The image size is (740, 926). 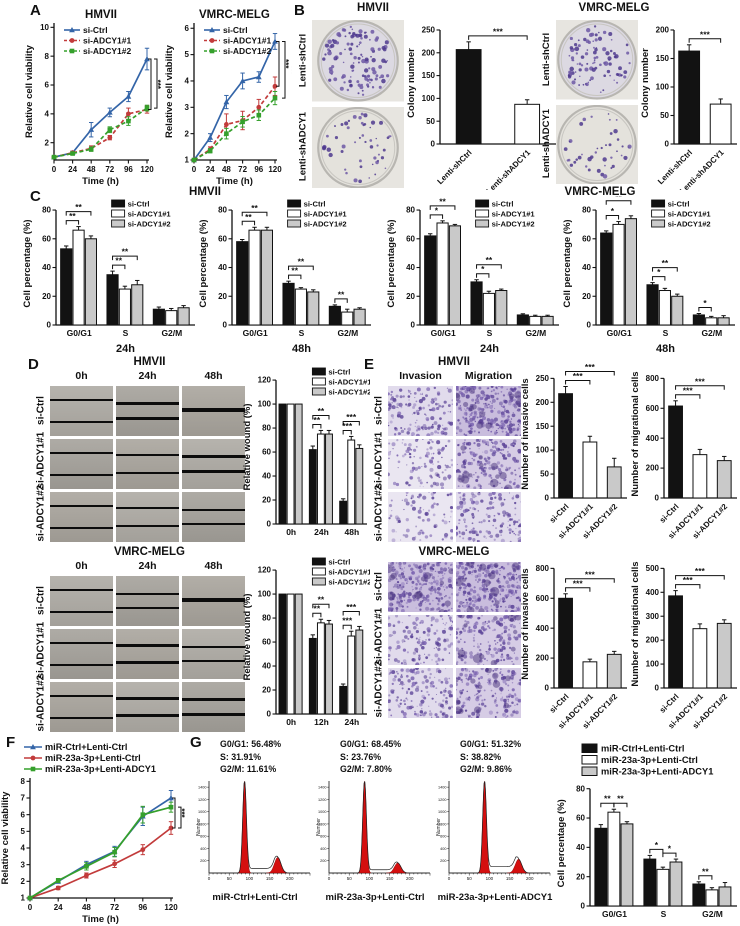 I want to click on colony-wells-vmrc, so click(x=597, y=102).